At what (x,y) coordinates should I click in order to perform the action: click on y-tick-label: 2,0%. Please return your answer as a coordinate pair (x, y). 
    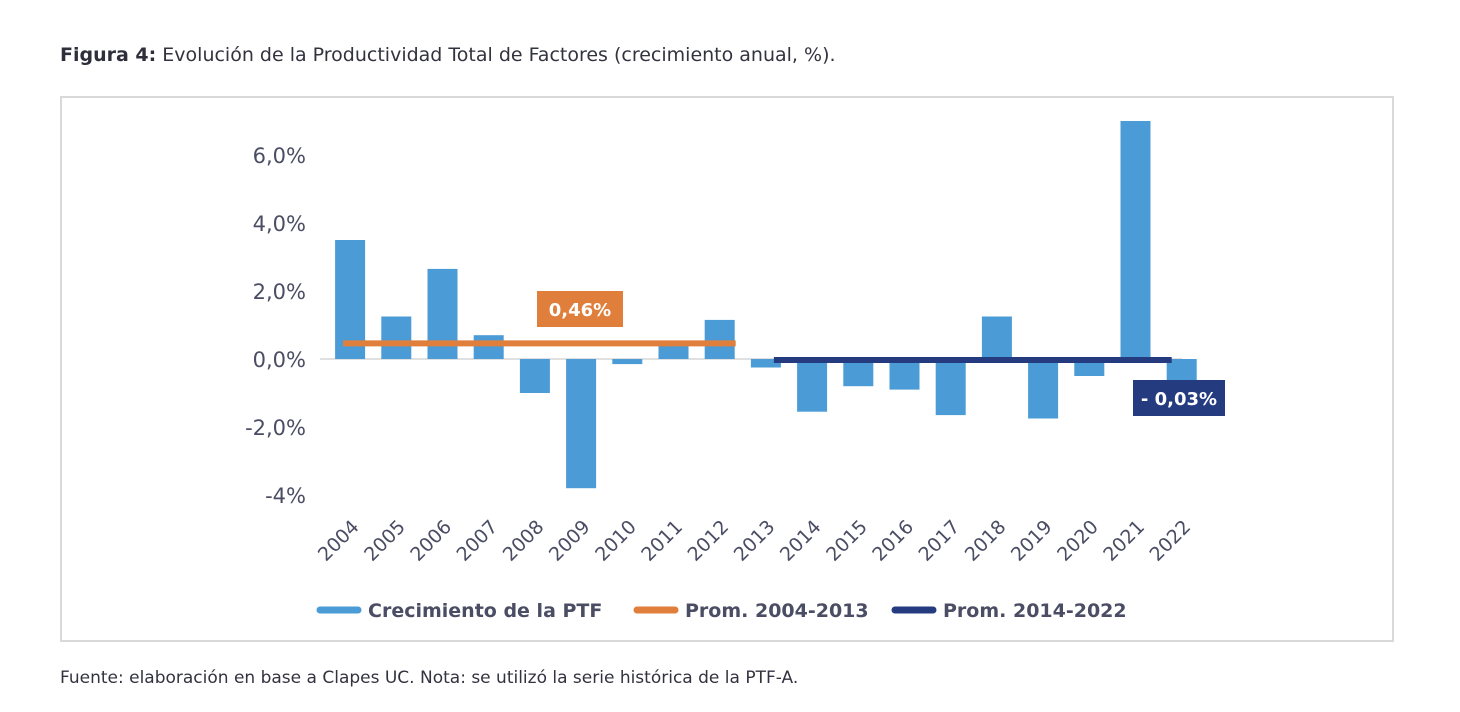
    Looking at the image, I should click on (279, 292).